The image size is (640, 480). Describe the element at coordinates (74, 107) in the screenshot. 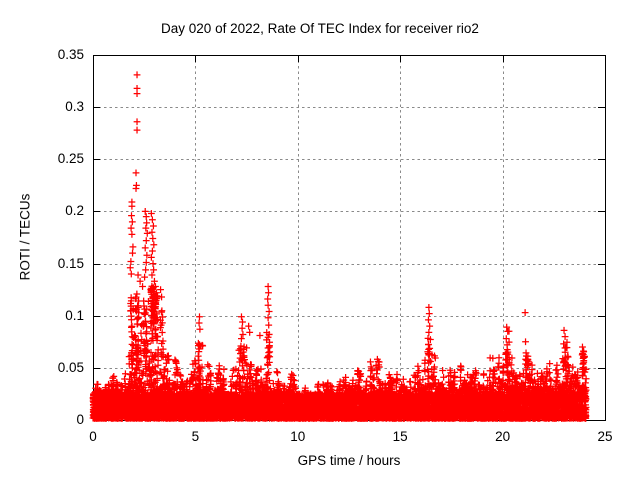

I see `y-tick-label: 0.3` at that location.